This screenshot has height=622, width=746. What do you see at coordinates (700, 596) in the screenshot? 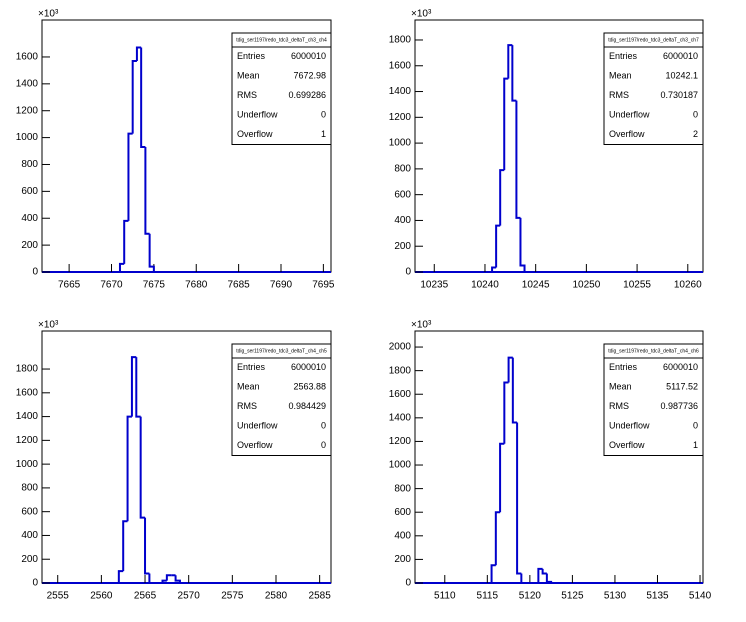
I see `x-tick-label: 5140` at bounding box center [700, 596].